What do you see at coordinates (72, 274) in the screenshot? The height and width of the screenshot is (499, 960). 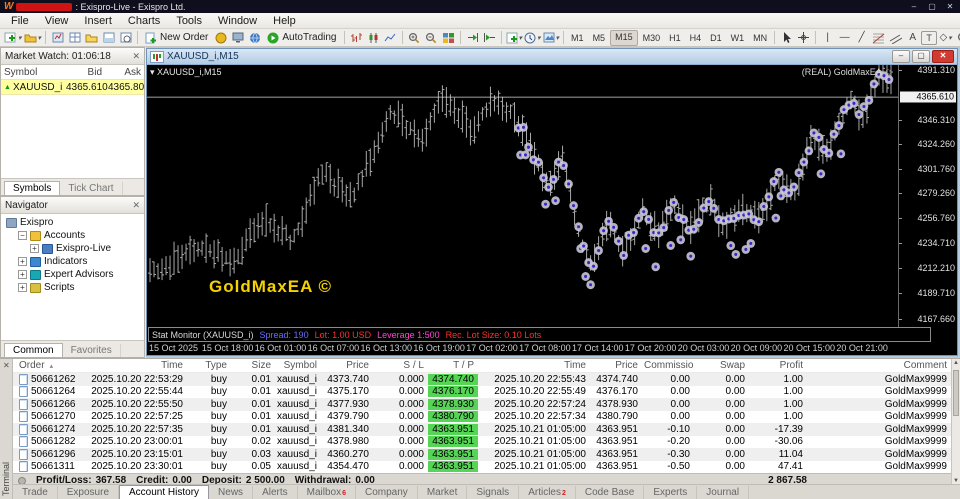 I see `tree-item-expert-advisors: + Expert Advisors` at bounding box center [72, 274].